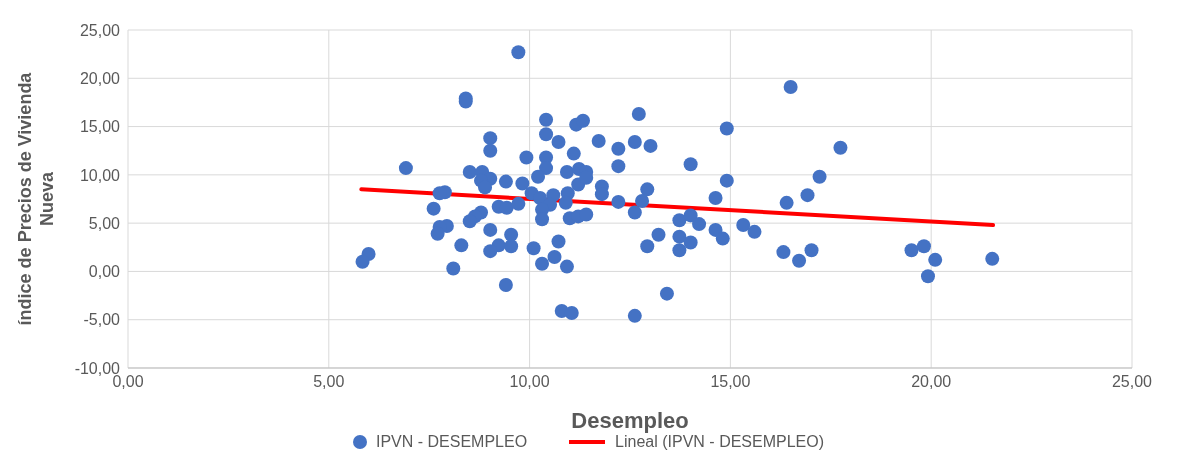 This screenshot has width=1177, height=476. I want to click on legend-label: IPVN - DESEMPLEO, so click(451, 442).